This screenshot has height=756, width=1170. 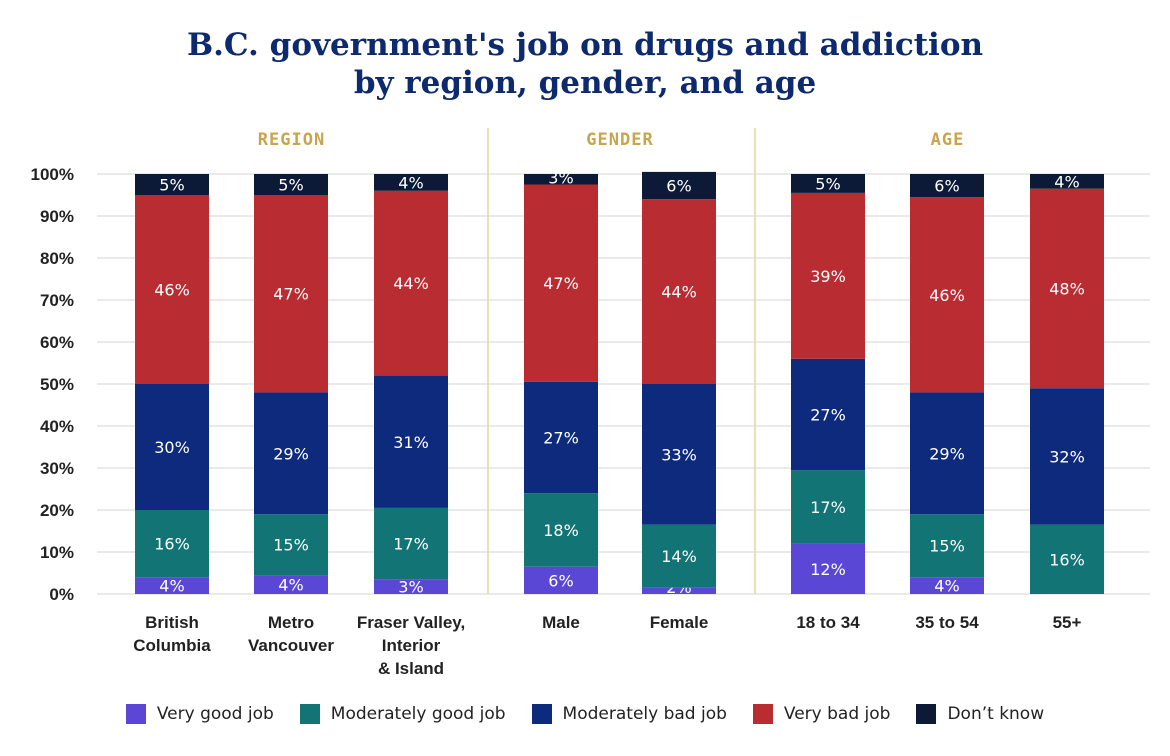 What do you see at coordinates (679, 622) in the screenshot?
I see `x-tick-label: Female` at bounding box center [679, 622].